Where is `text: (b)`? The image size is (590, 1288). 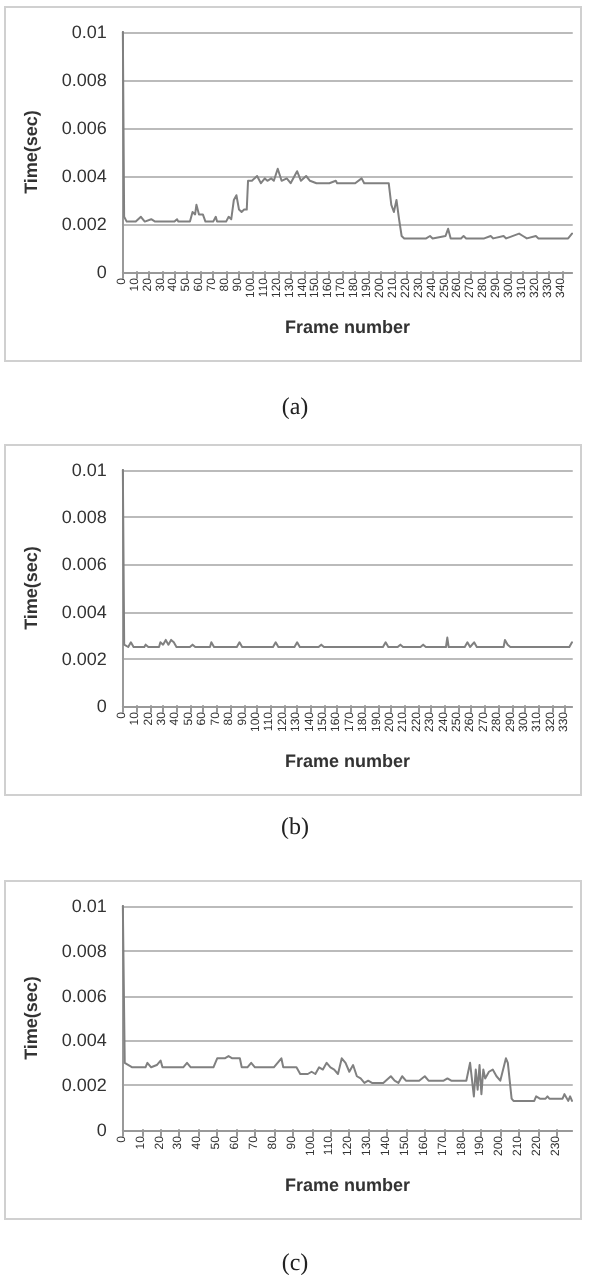 text: (b) is located at coordinates (295, 827).